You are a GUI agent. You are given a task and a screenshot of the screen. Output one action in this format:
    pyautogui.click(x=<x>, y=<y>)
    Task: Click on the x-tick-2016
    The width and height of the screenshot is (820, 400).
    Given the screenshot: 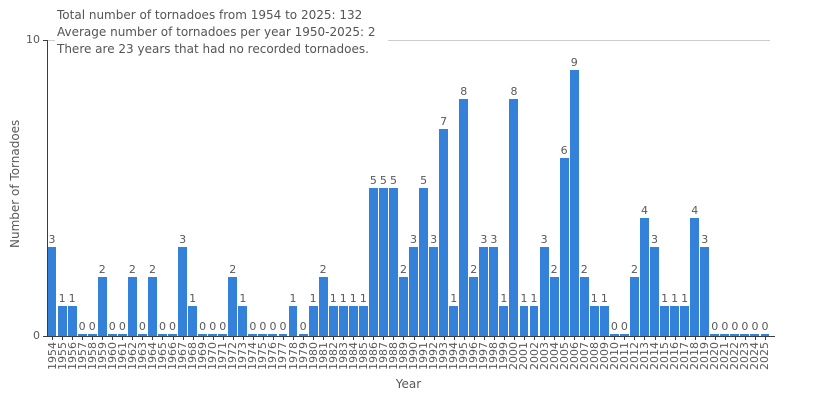 What is the action you would take?
    pyautogui.click(x=675, y=338)
    